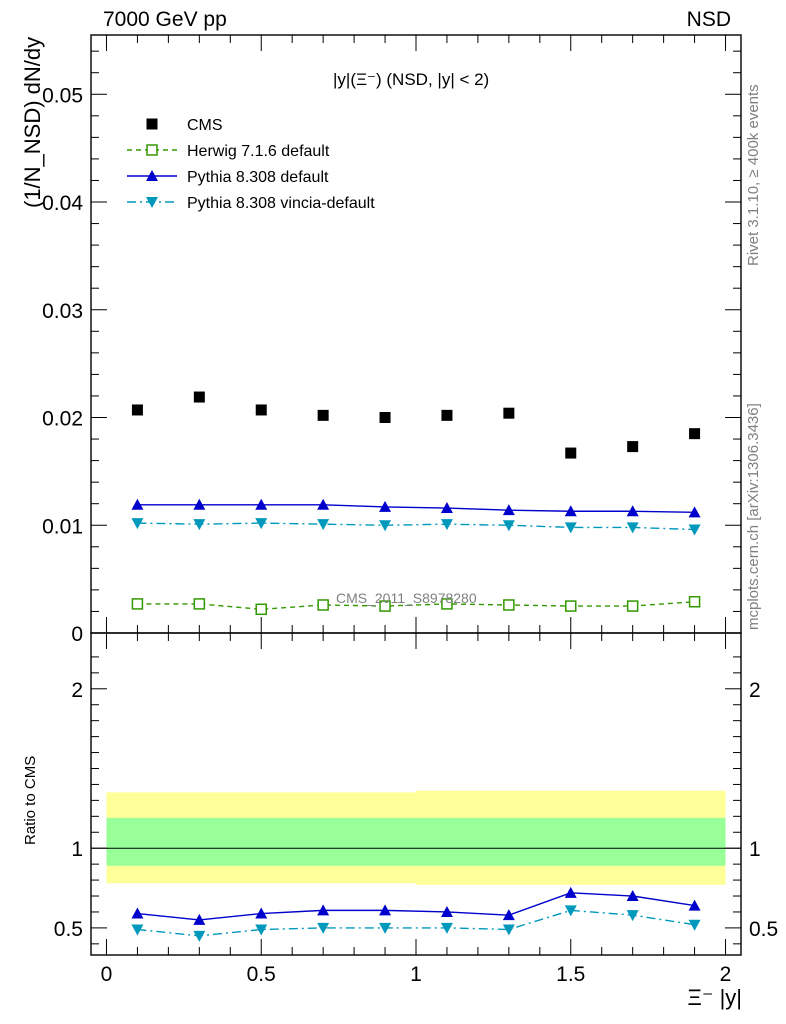 This screenshot has height=1024, width=786. I want to click on main-pythia-8-308-default-series, so click(416, 508).